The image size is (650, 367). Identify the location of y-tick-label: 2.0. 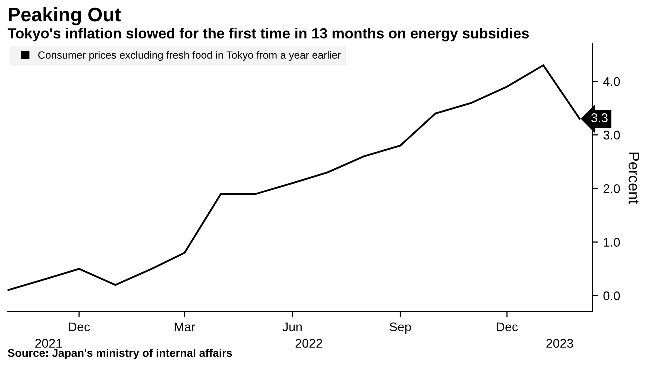
(612, 189).